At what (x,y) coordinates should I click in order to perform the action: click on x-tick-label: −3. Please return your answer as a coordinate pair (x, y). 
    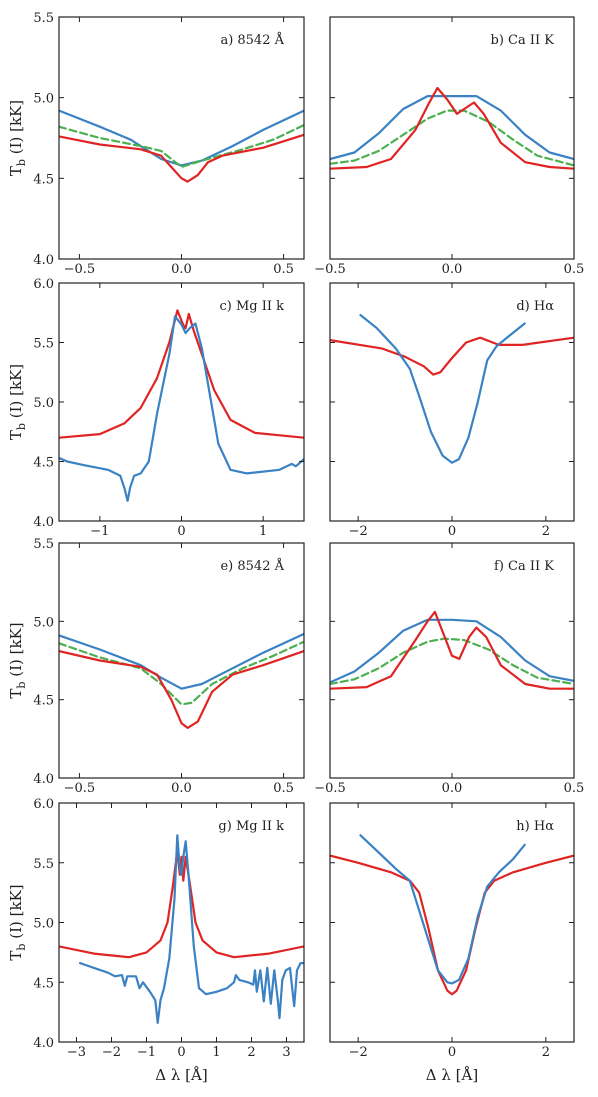
    Looking at the image, I should click on (76, 1052).